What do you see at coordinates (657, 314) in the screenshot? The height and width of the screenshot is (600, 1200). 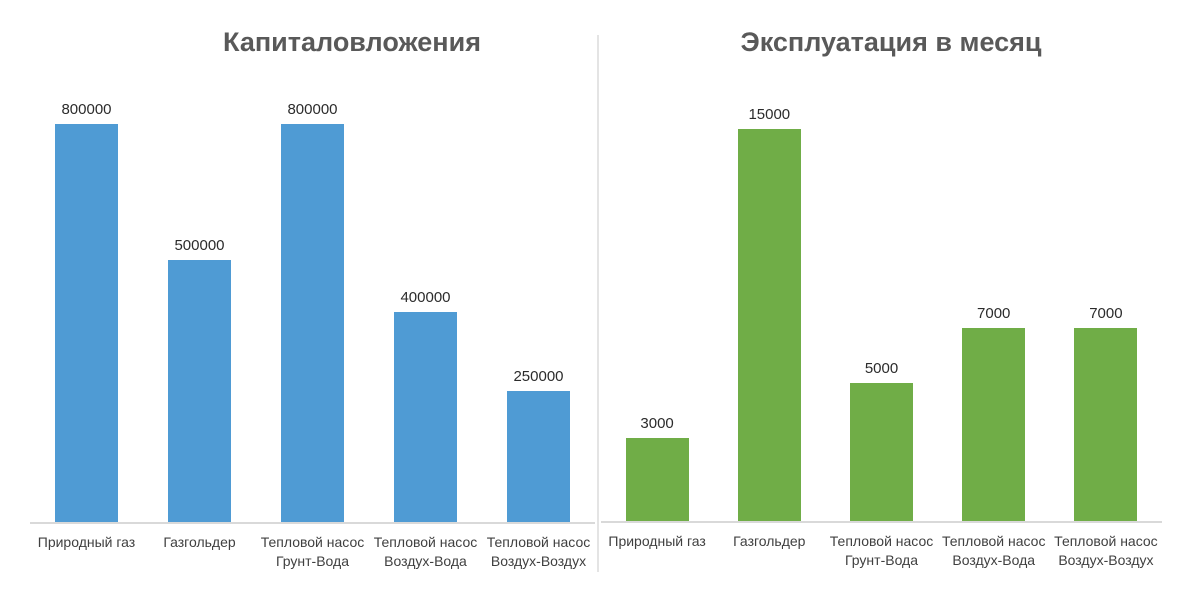 I see `bar-slot: 3000` at bounding box center [657, 314].